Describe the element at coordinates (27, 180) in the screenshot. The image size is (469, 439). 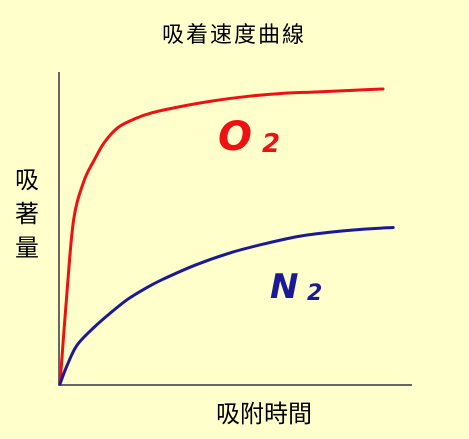
I see `y-axis-label-char: 吸` at that location.